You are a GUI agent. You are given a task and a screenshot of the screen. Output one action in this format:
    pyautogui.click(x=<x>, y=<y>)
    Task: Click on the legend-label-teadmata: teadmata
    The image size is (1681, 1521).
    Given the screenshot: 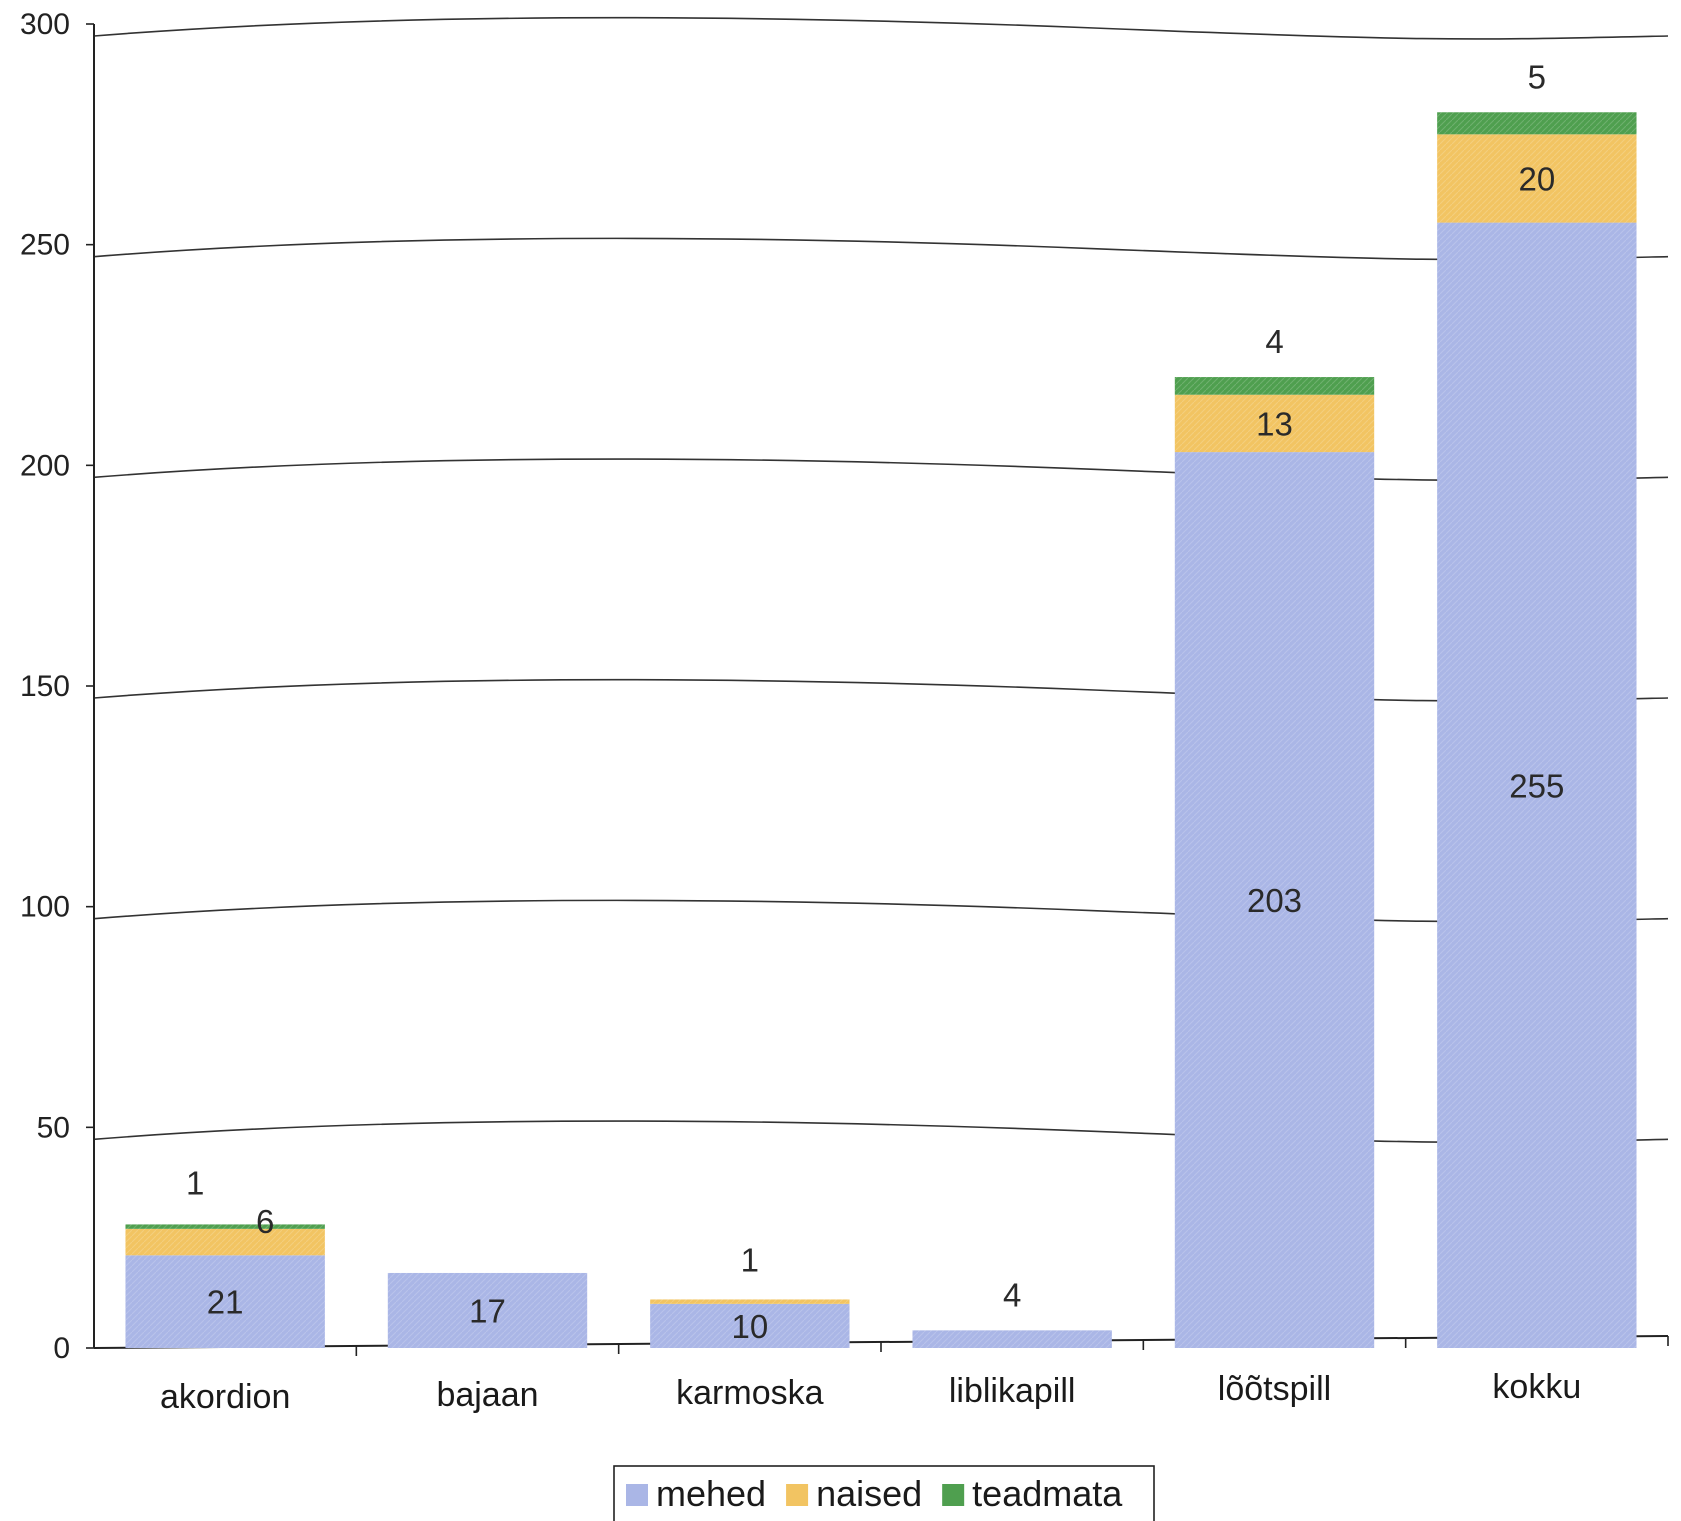 What is the action you would take?
    pyautogui.click(x=1047, y=1493)
    